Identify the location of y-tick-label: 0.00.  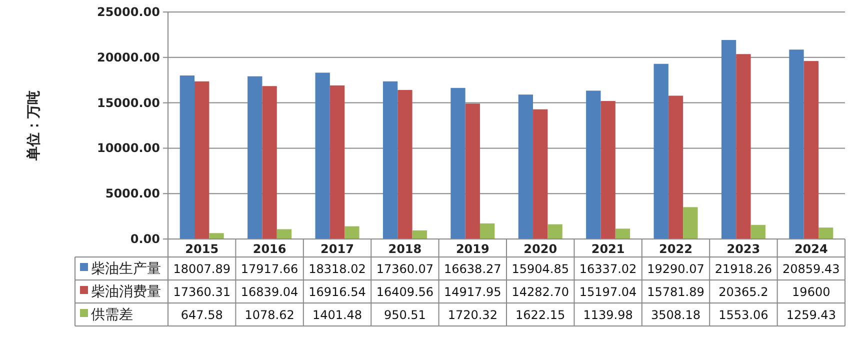
(145, 239).